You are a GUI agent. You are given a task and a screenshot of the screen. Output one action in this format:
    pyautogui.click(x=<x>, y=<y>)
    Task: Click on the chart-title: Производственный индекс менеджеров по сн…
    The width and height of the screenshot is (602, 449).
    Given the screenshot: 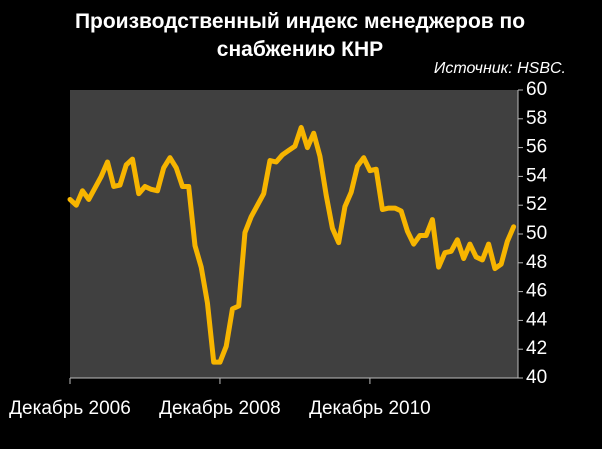 What is the action you would take?
    pyautogui.click(x=300, y=35)
    